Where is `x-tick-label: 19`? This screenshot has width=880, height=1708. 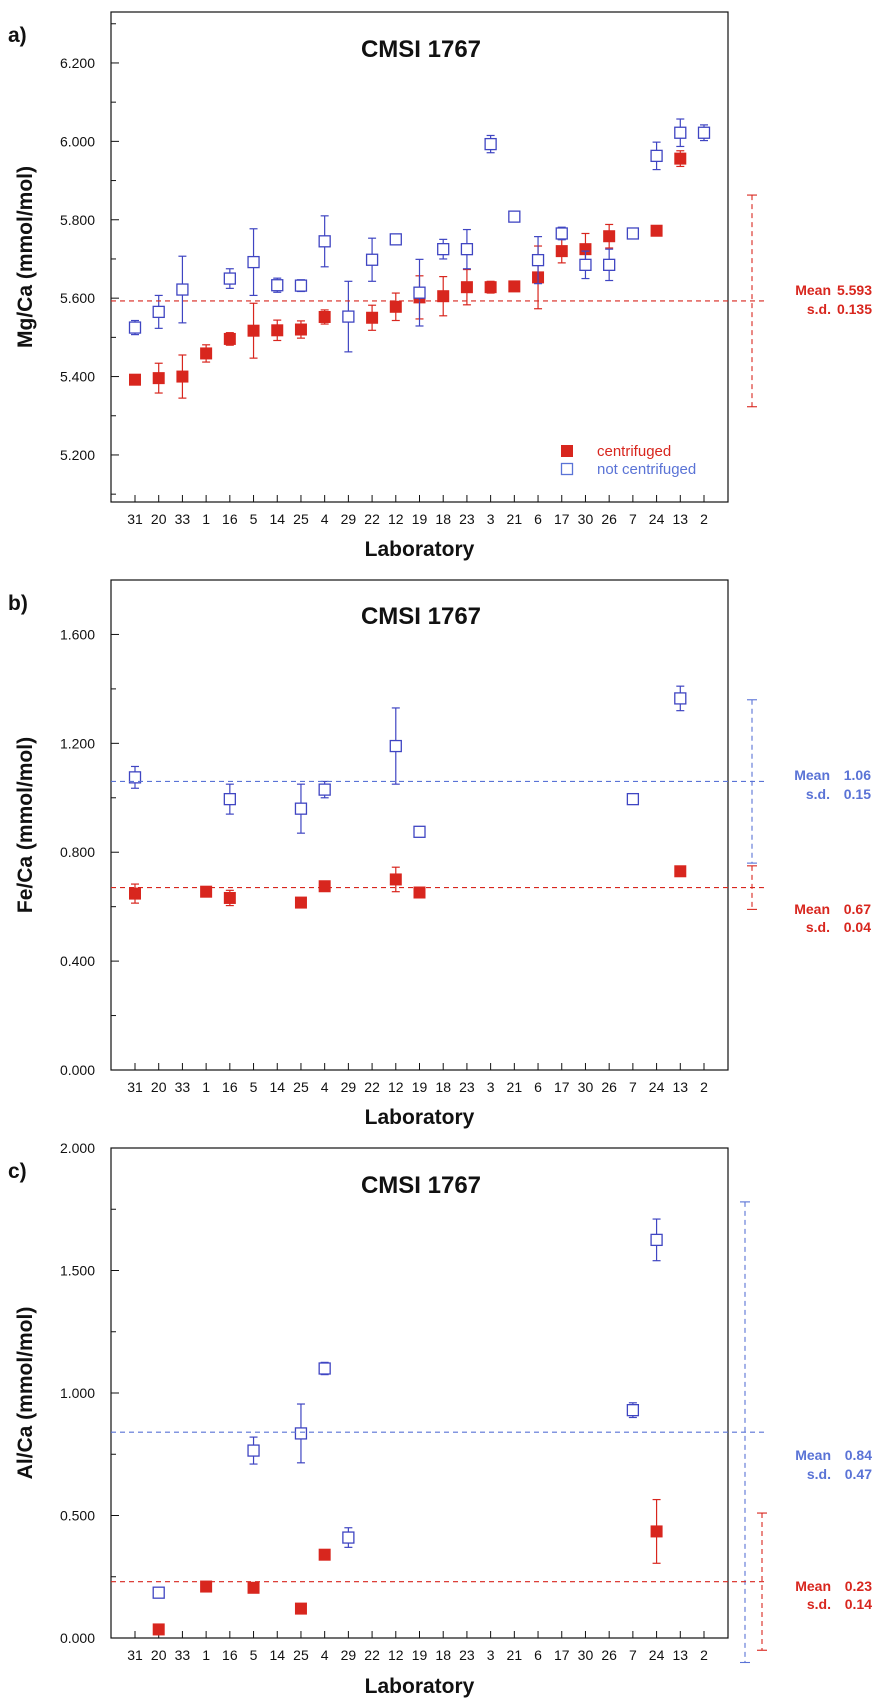
x-tick-label: 19 is located at coordinates (420, 519).